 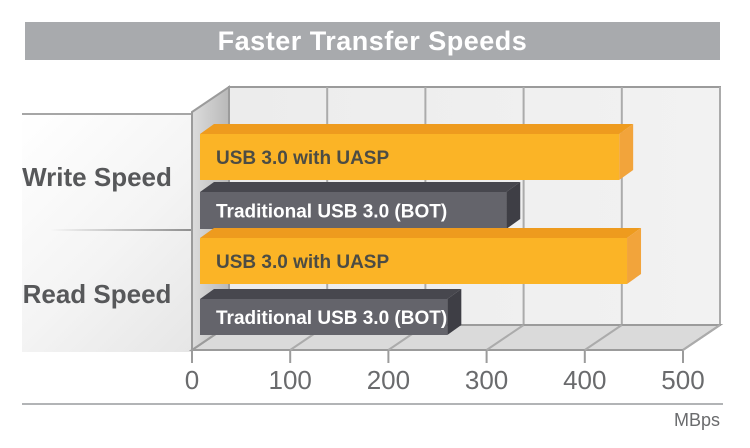 What do you see at coordinates (421, 256) in the screenshot?
I see `bar-read-uasp: USB 3.0 with UASP` at bounding box center [421, 256].